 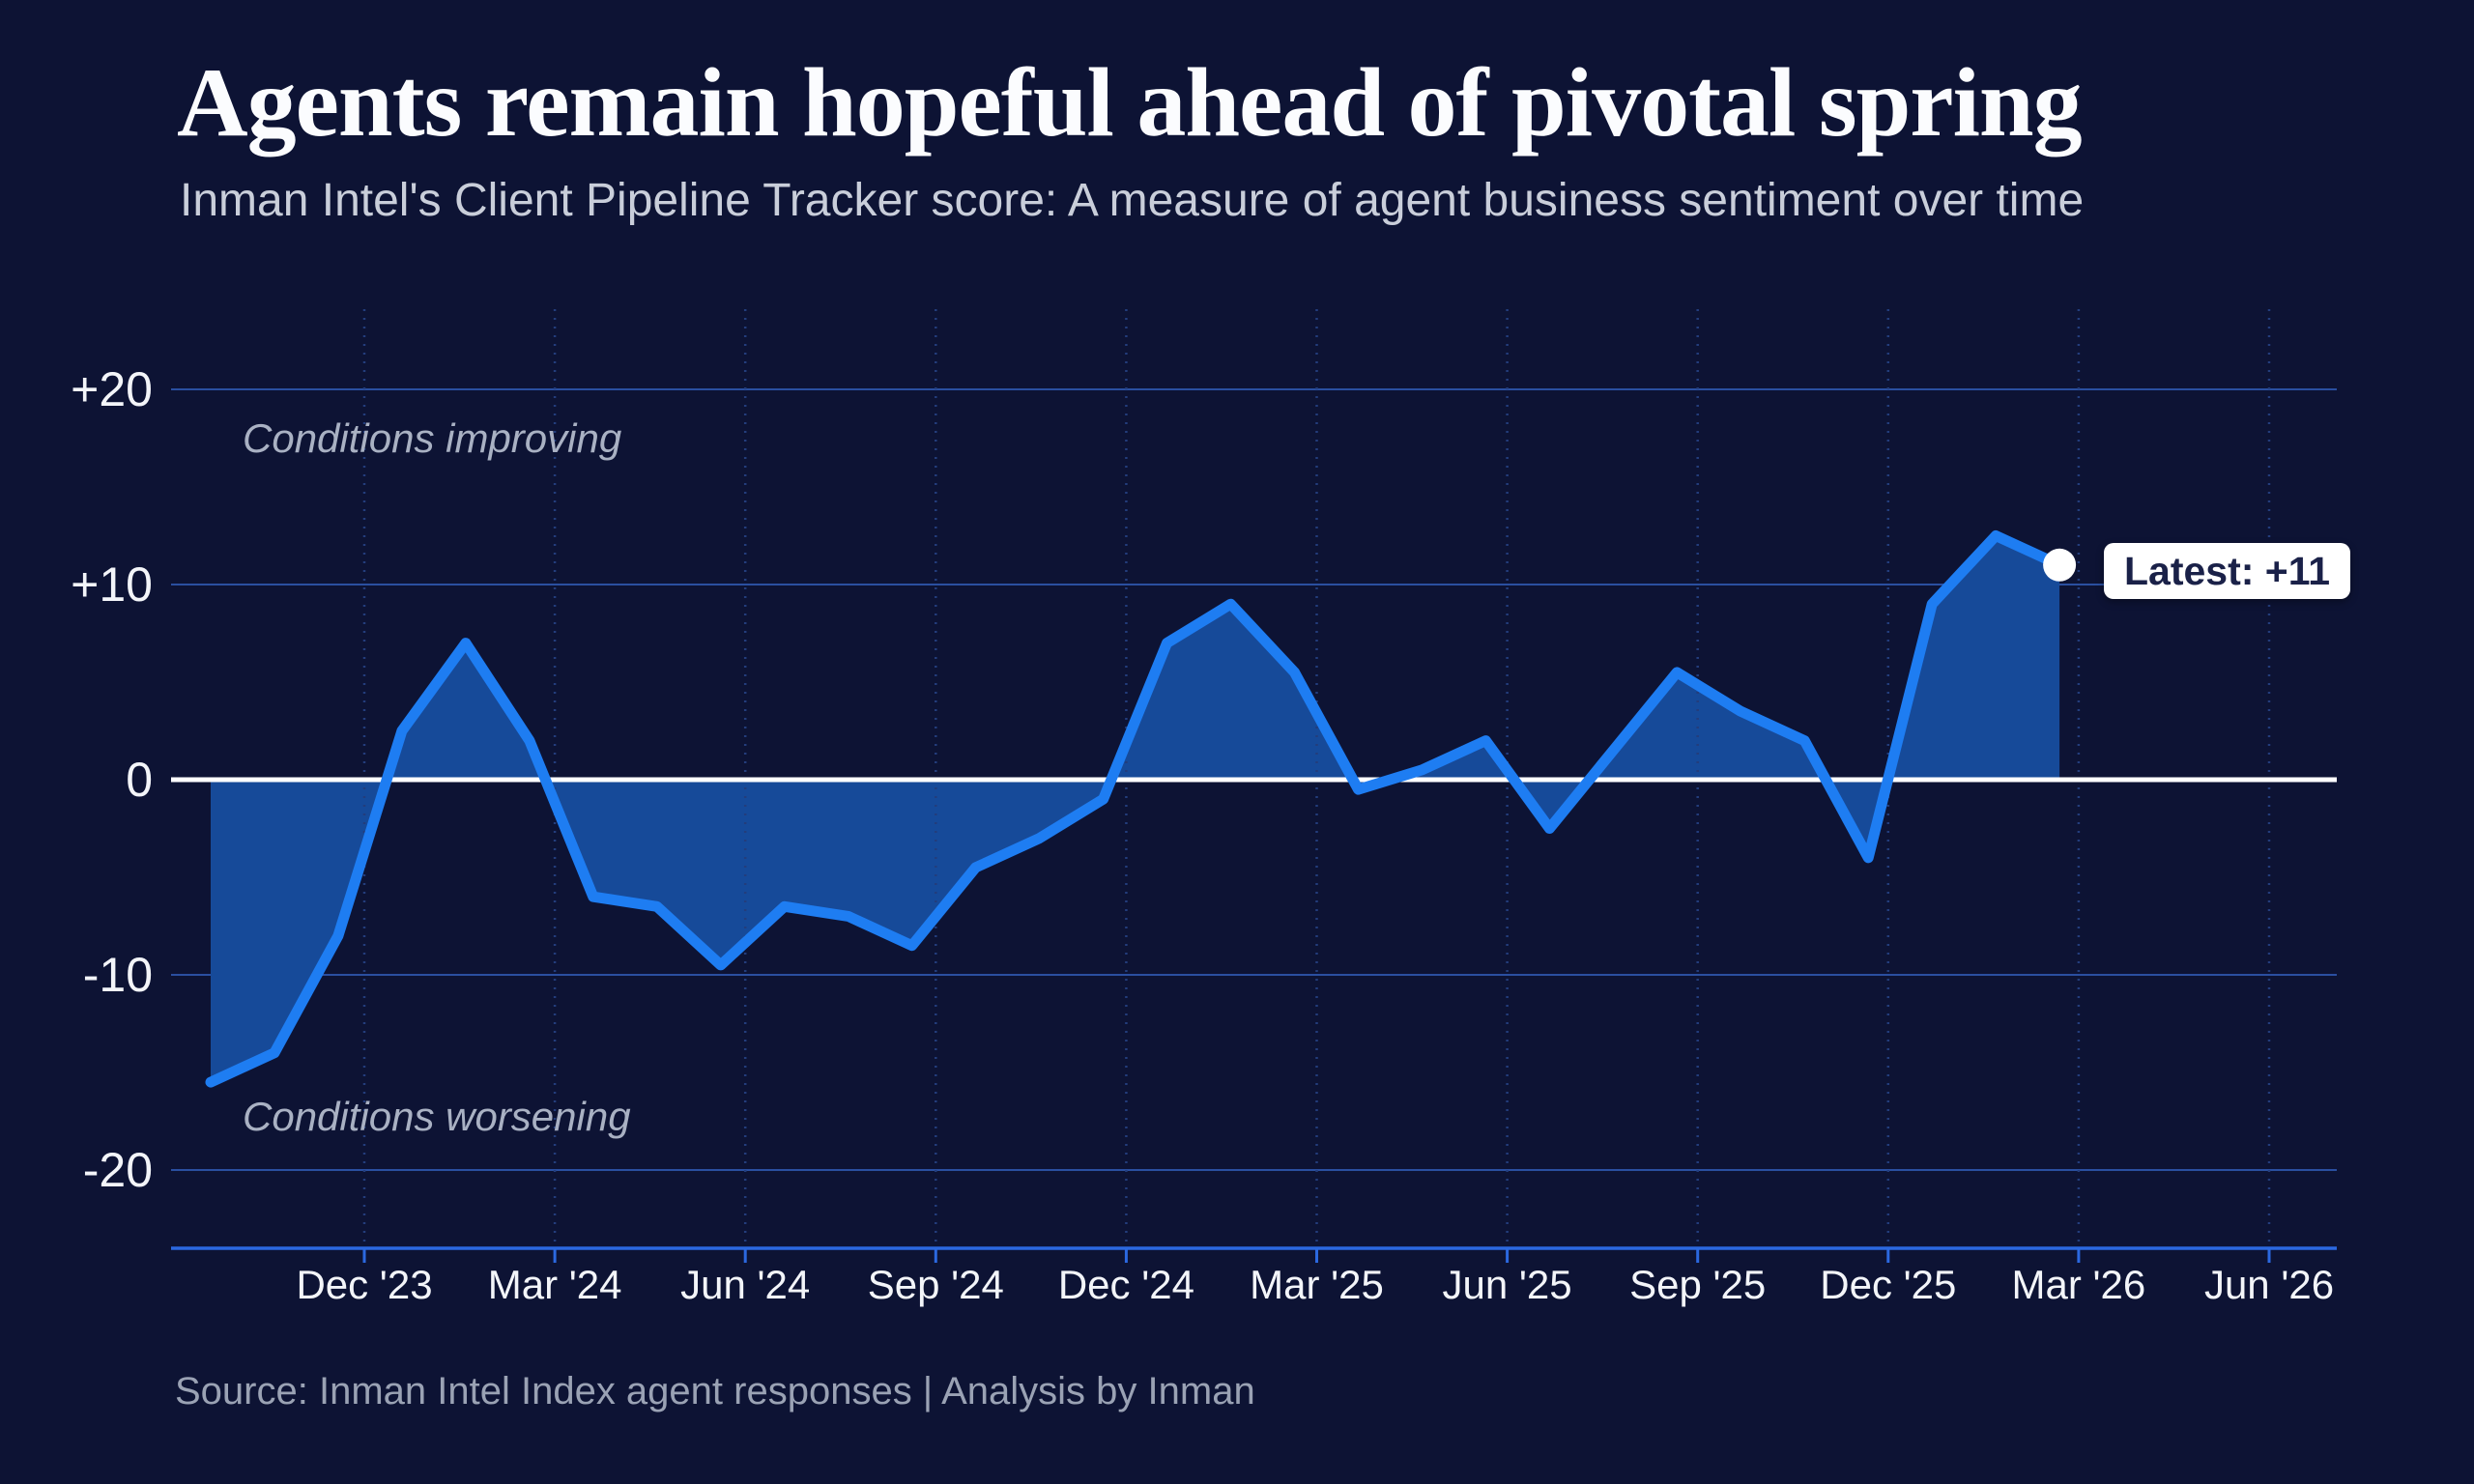 I want to click on x-axis-tick-label: Jun '25, so click(x=1507, y=1284).